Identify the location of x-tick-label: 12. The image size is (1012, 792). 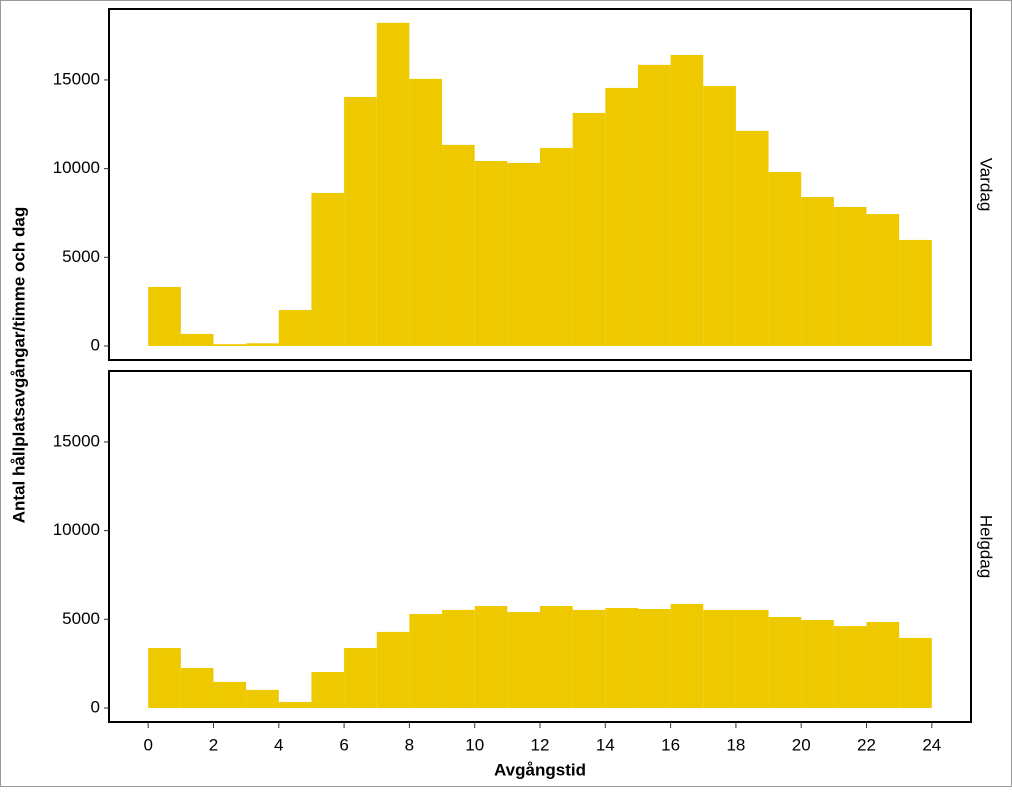
(540, 744).